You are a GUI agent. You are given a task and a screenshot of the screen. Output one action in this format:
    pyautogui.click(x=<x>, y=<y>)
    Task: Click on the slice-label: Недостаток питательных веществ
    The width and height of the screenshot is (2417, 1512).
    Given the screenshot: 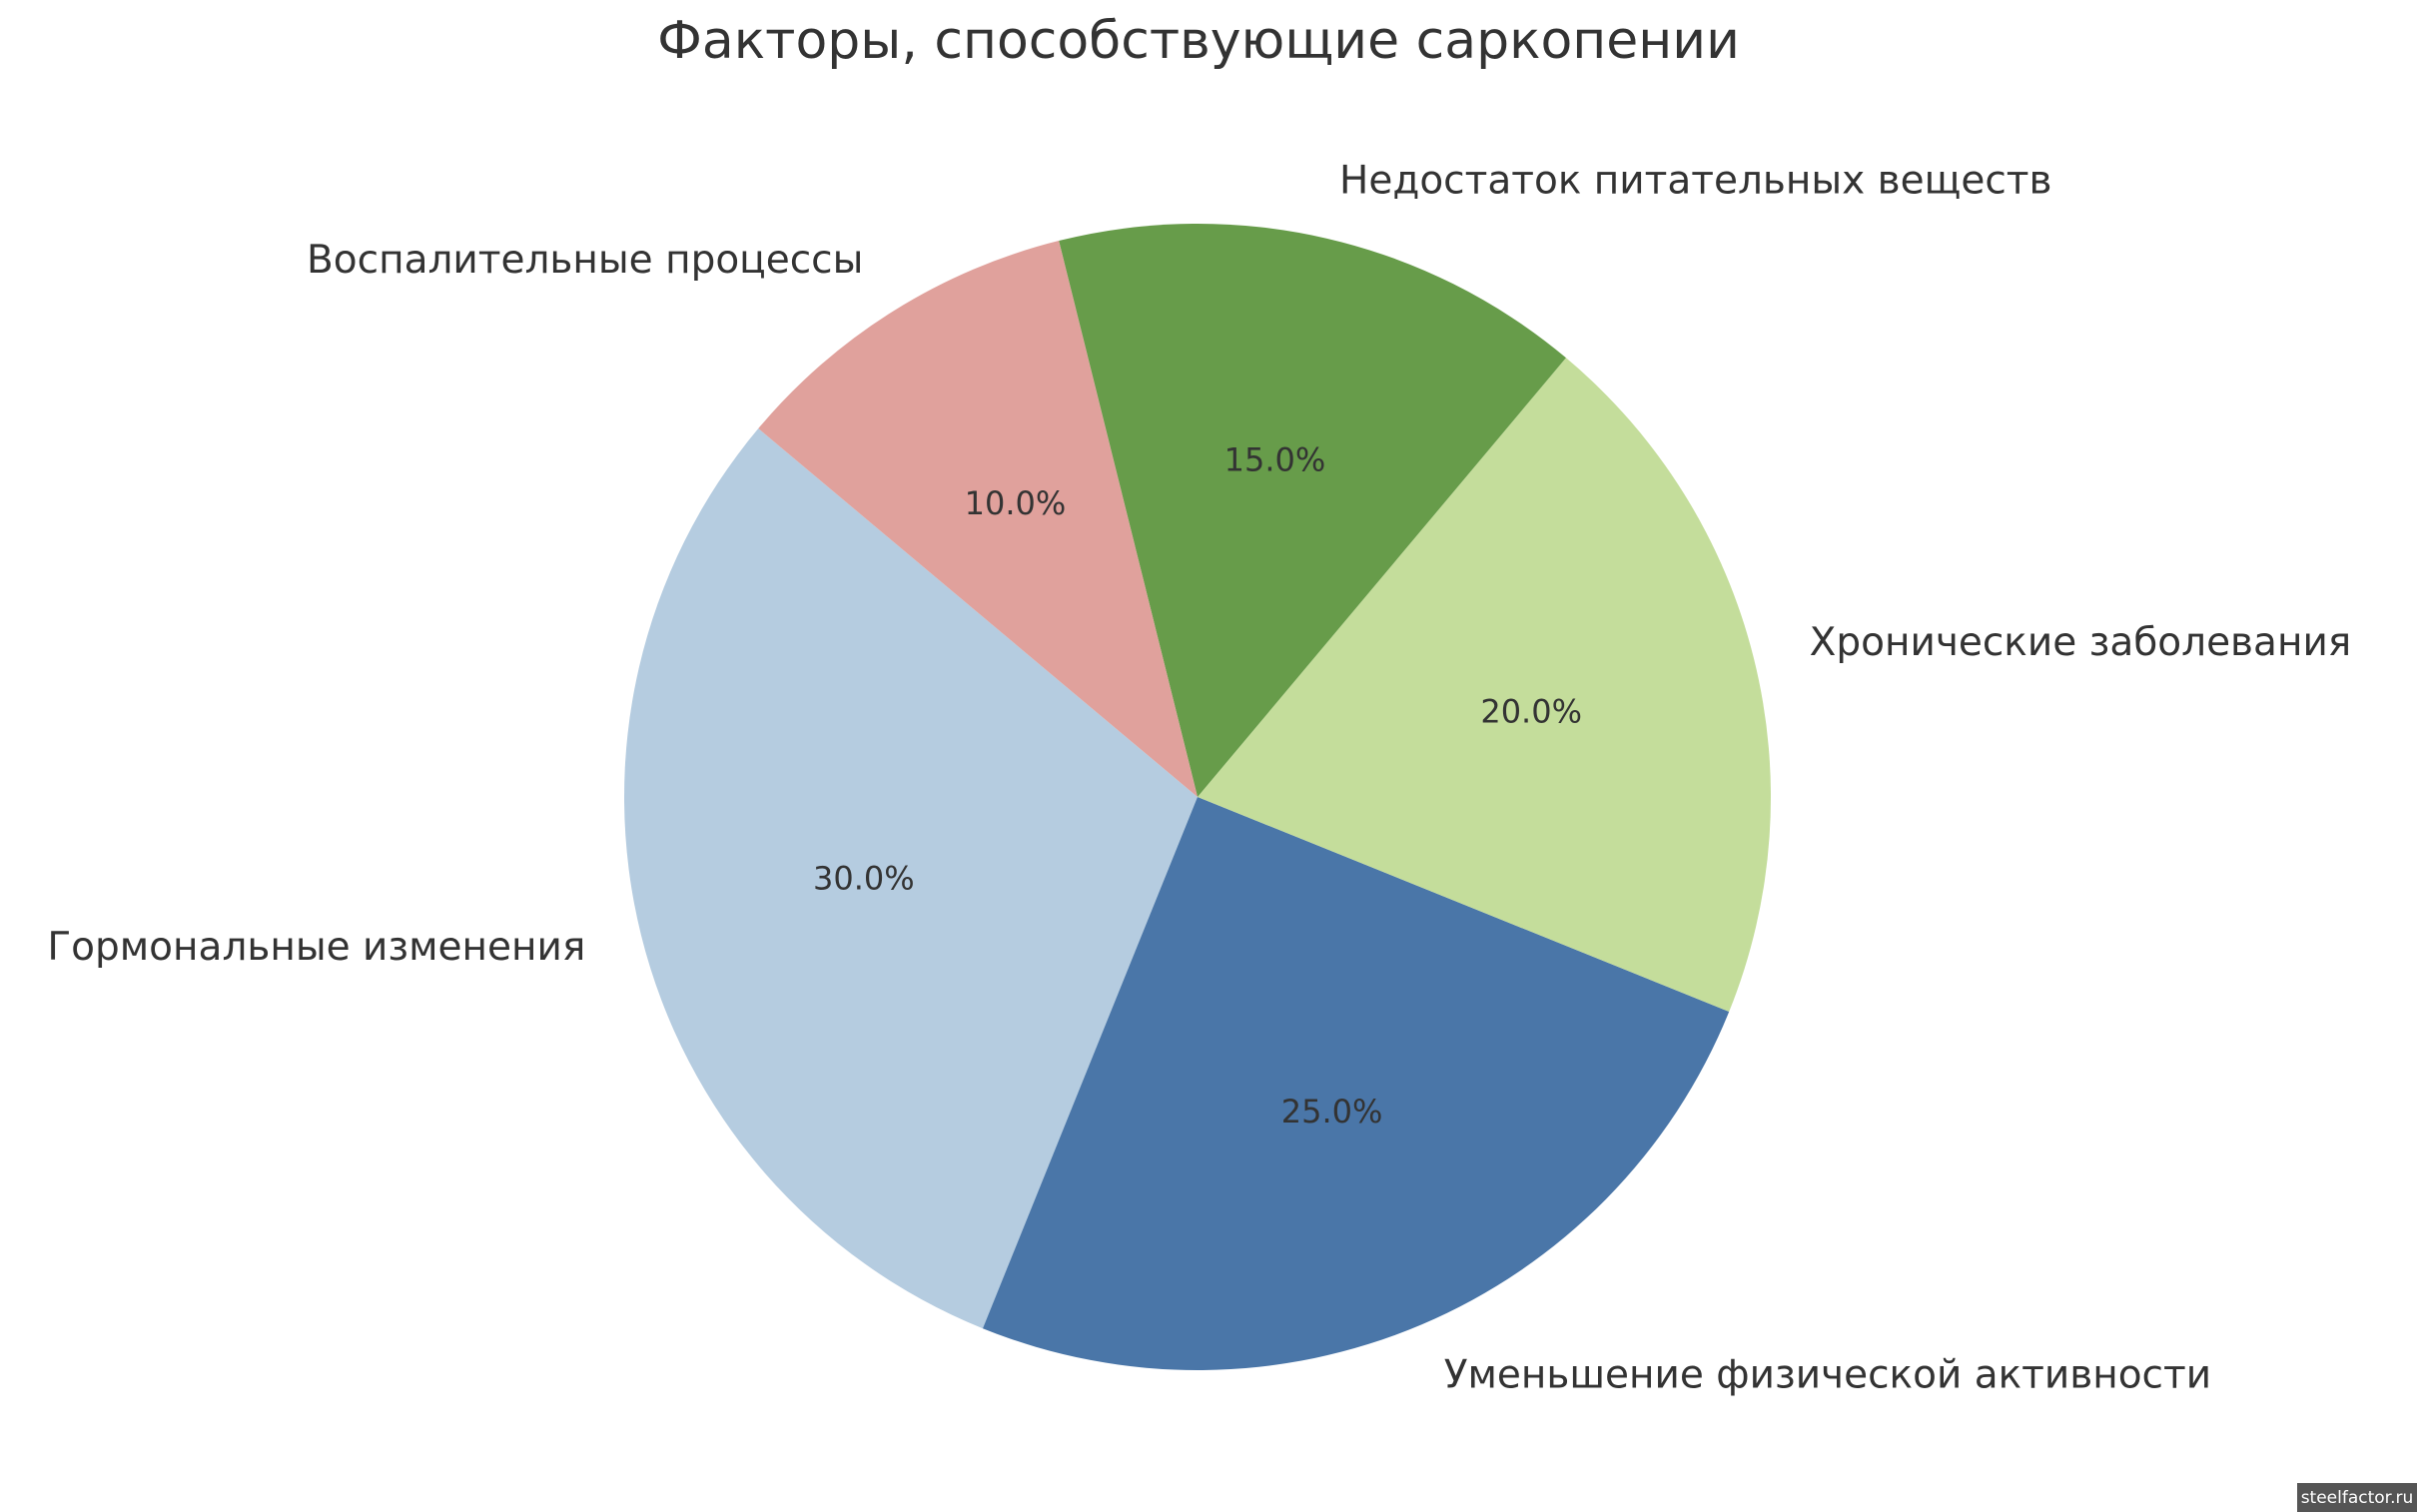 What is the action you would take?
    pyautogui.click(x=1695, y=180)
    